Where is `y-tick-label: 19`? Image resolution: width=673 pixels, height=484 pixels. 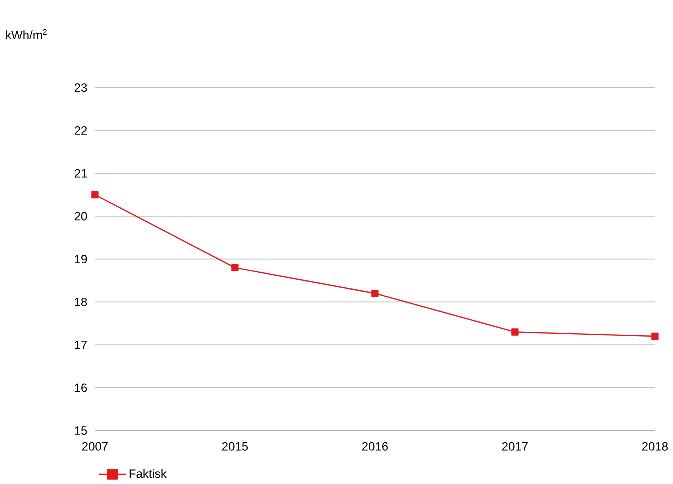
y-tick-label: 19 is located at coordinates (81, 259).